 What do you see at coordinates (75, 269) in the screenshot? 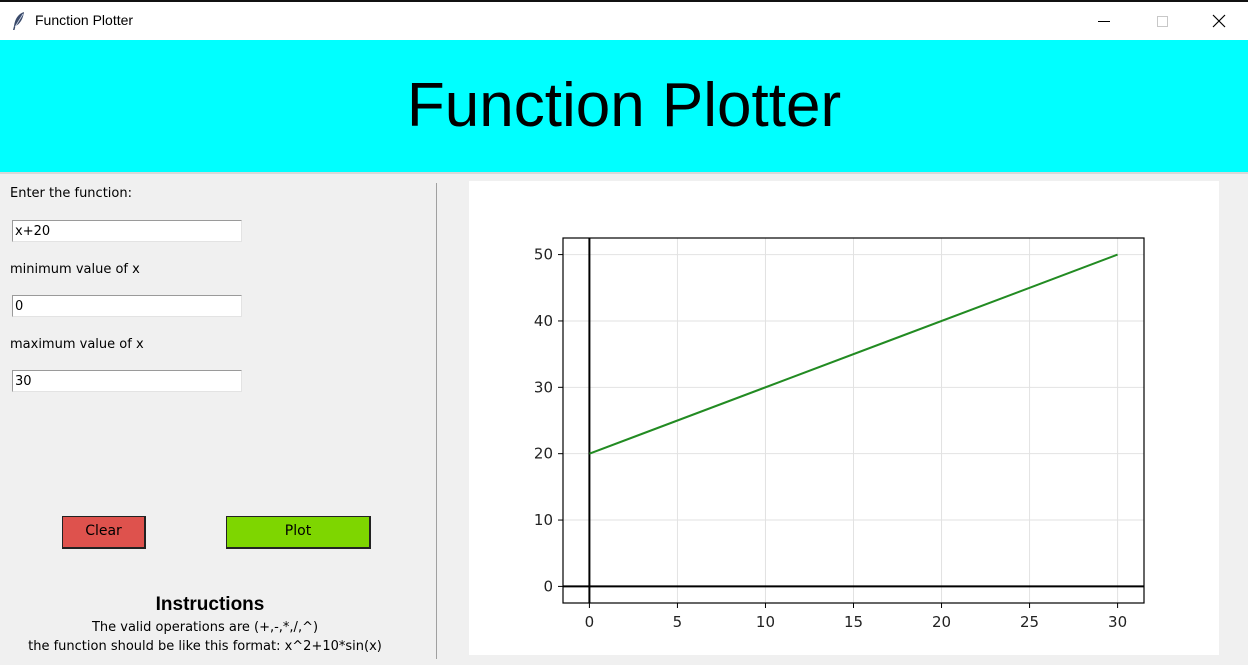
I see `min-x-label: minimum value of x` at bounding box center [75, 269].